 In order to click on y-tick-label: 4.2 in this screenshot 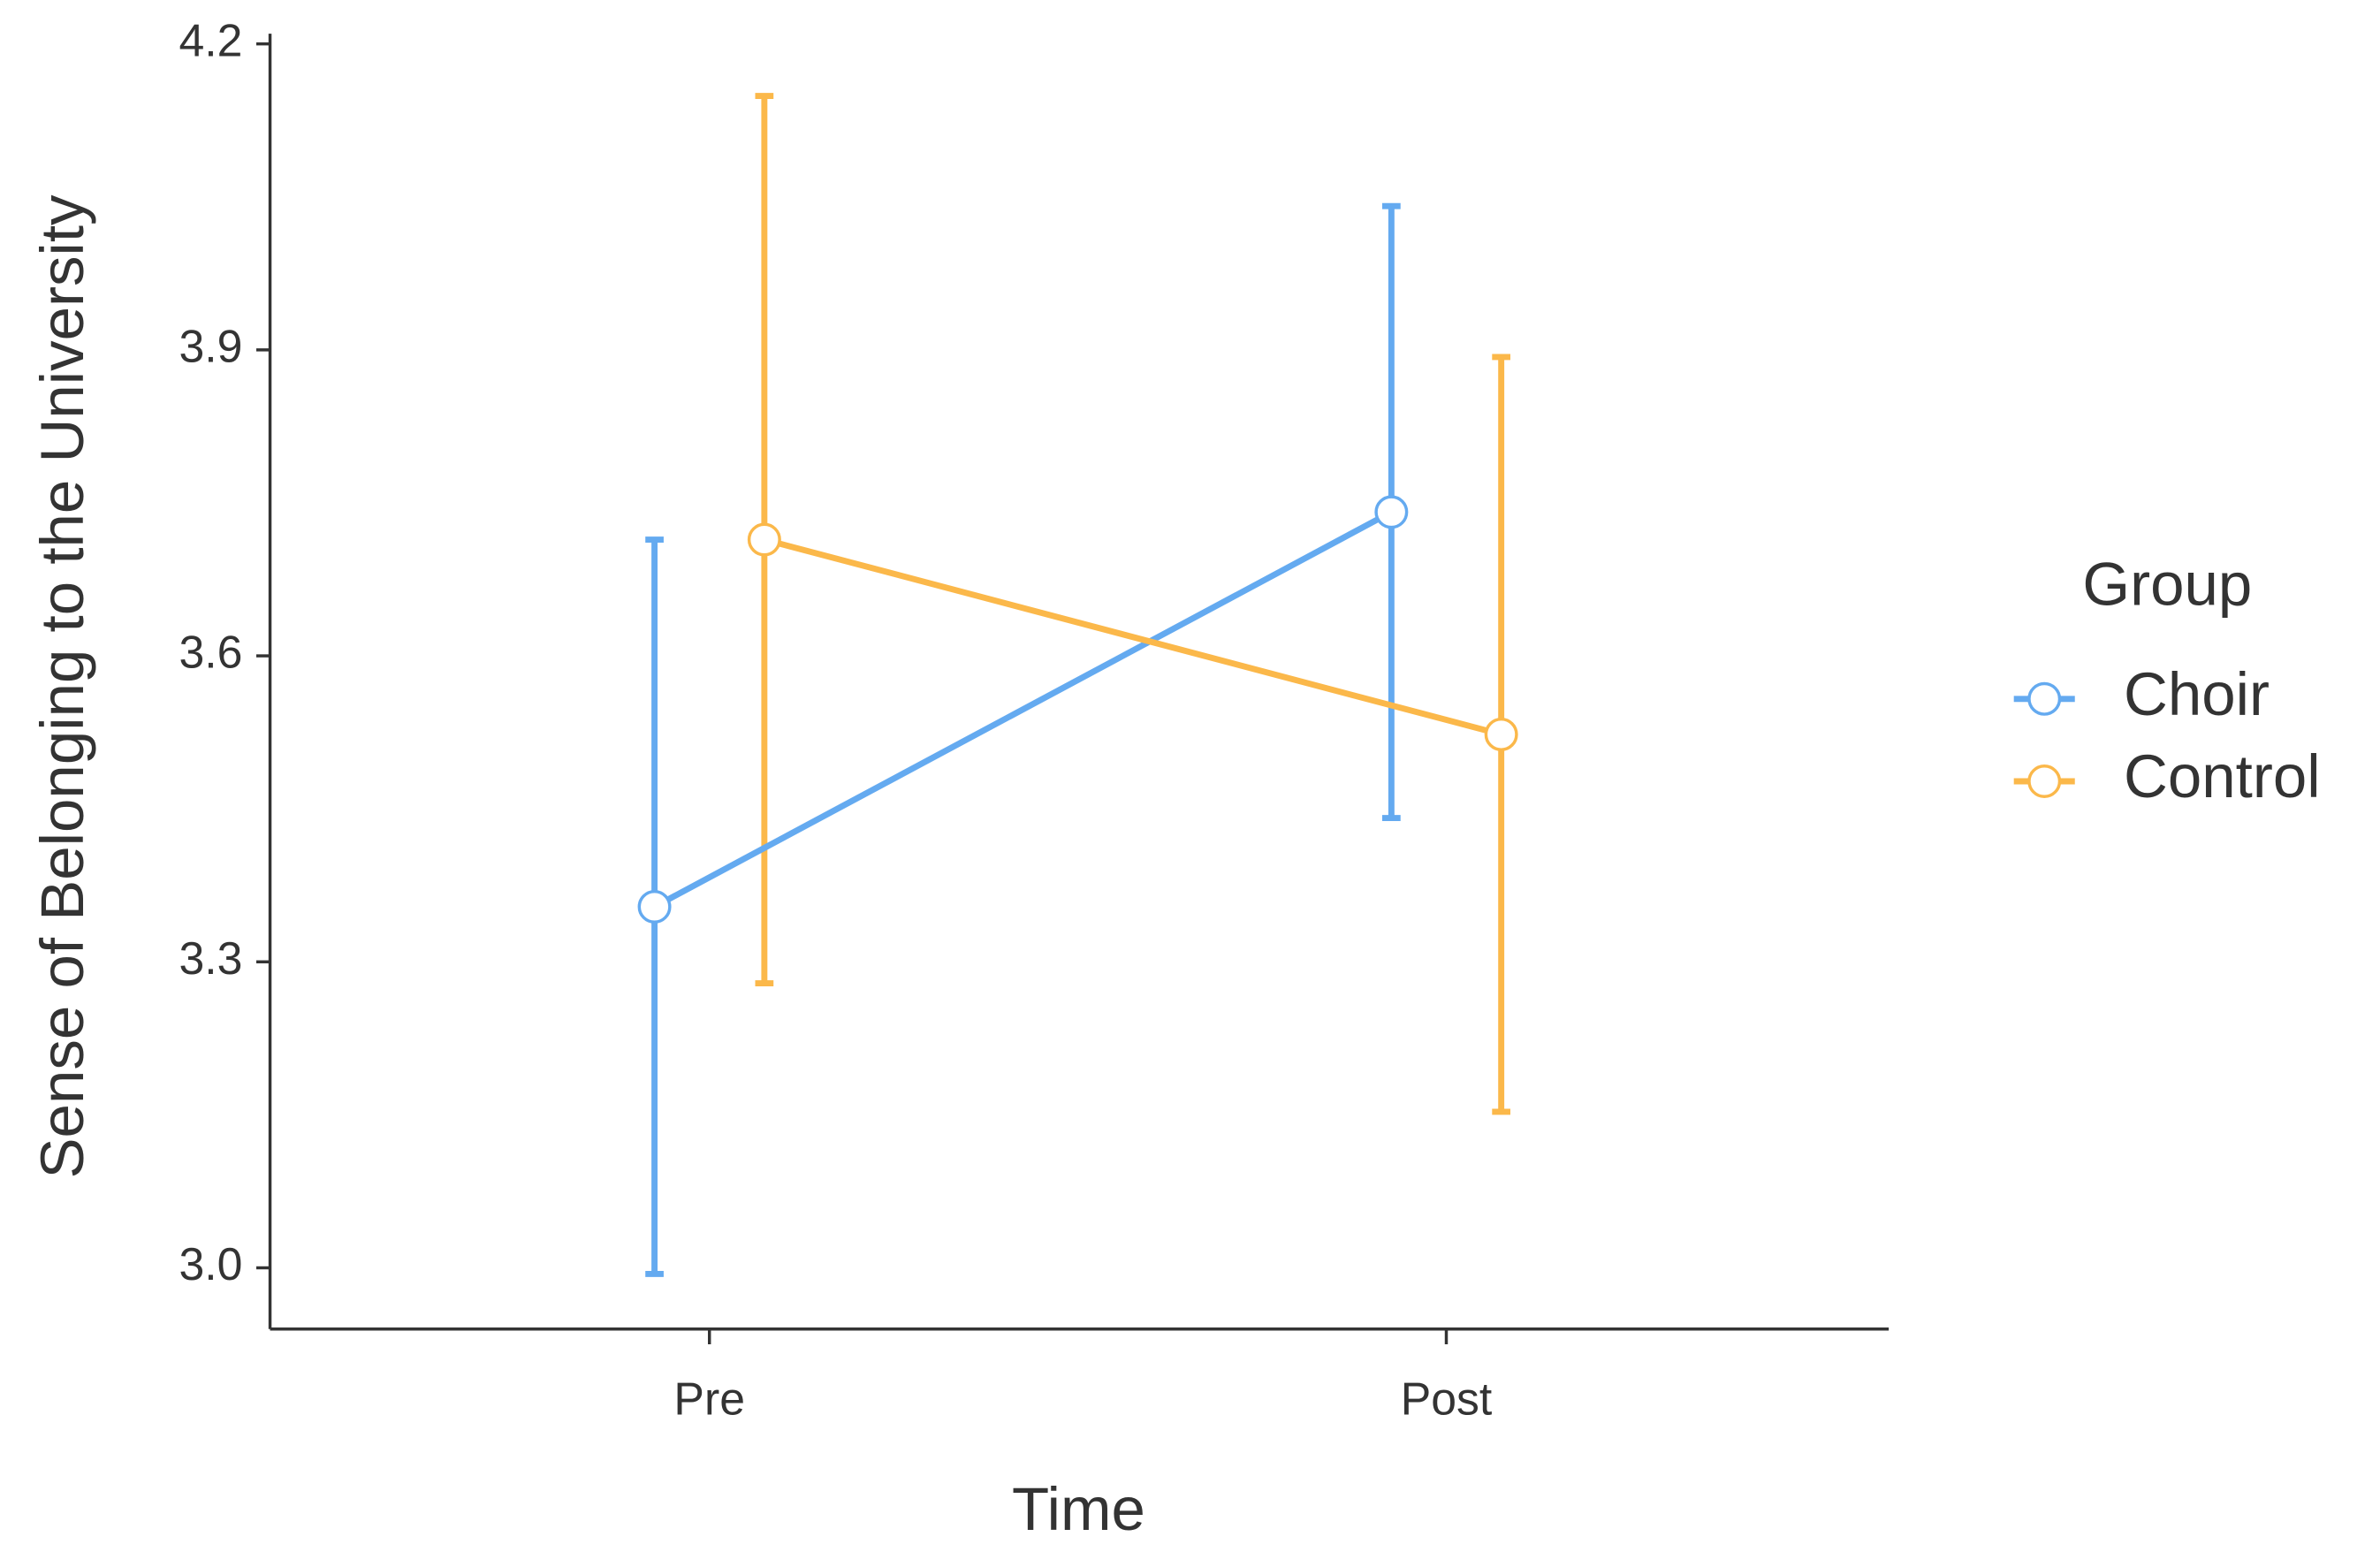, I will do `click(211, 39)`.